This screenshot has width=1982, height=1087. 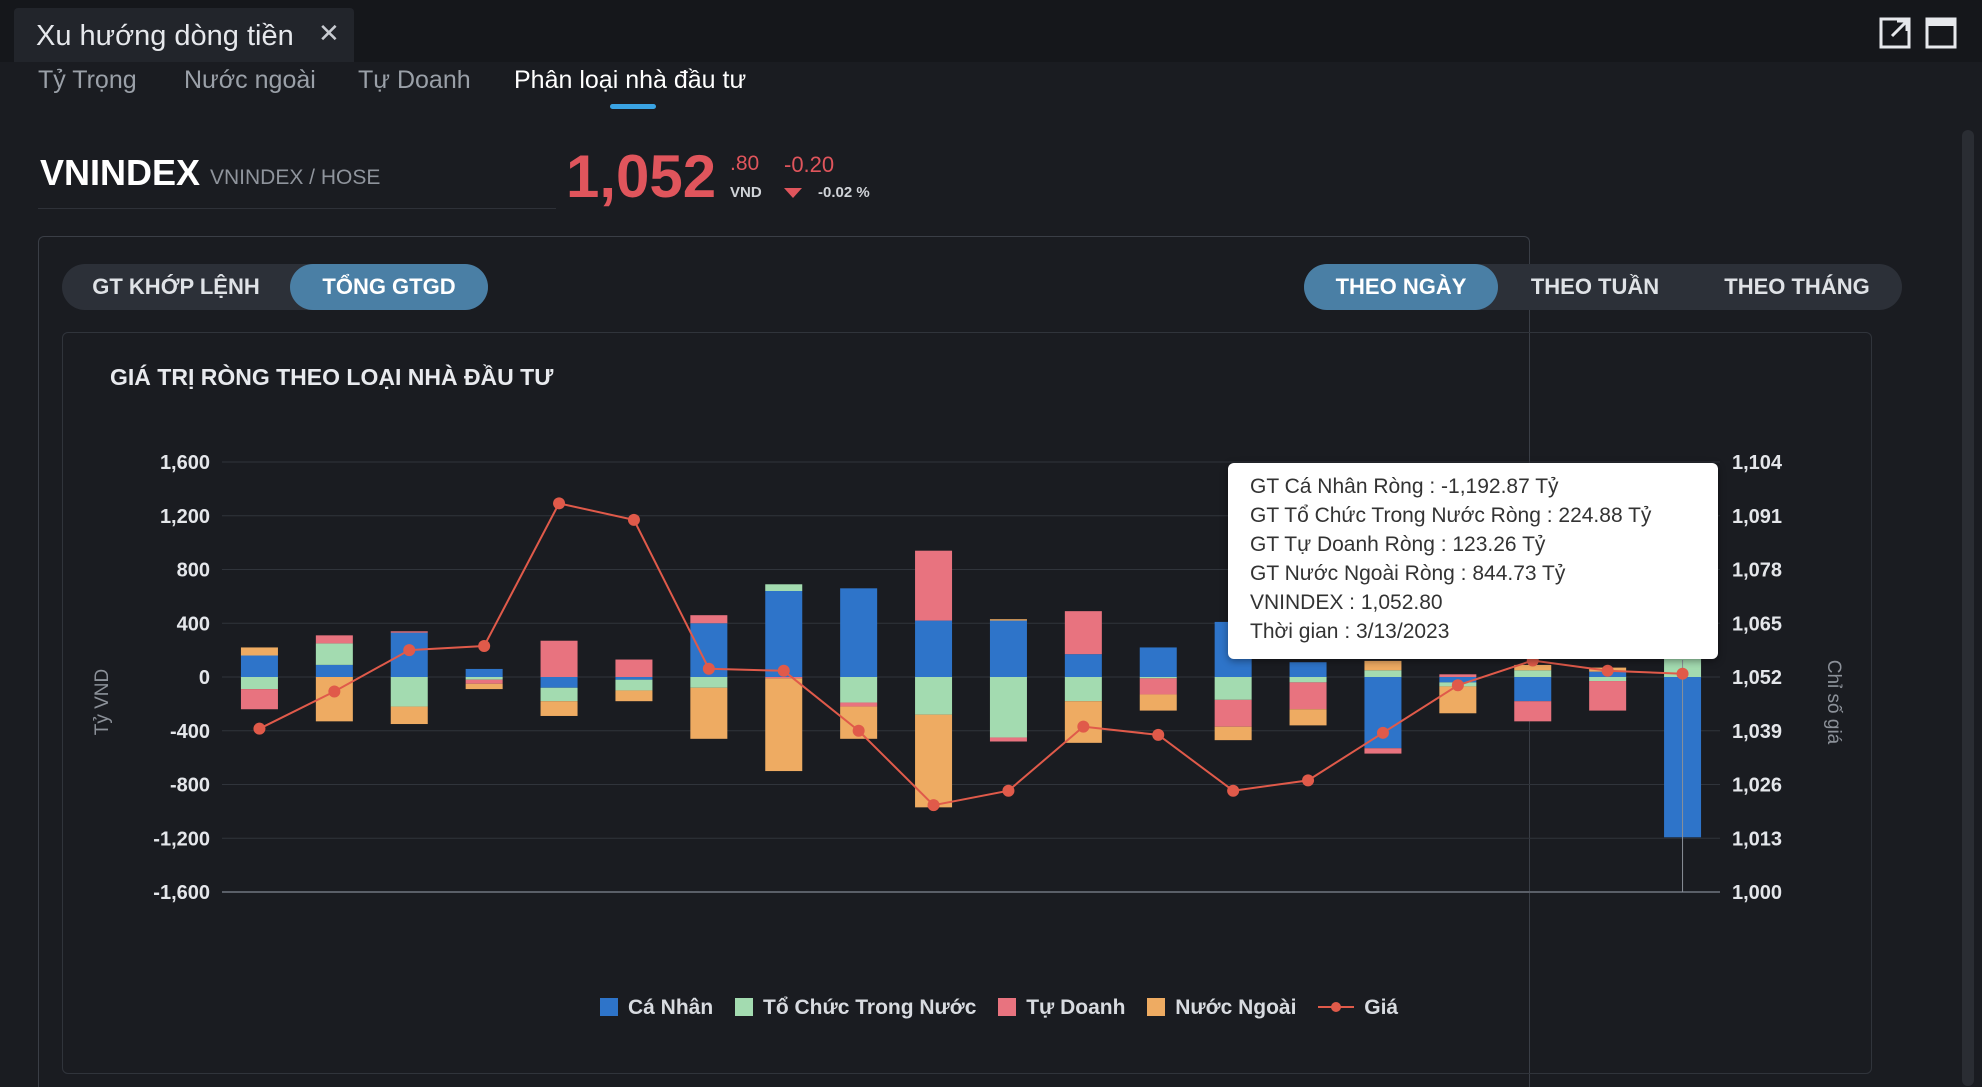 I want to click on y2-tick-label: 1,052, so click(x=1757, y=678).